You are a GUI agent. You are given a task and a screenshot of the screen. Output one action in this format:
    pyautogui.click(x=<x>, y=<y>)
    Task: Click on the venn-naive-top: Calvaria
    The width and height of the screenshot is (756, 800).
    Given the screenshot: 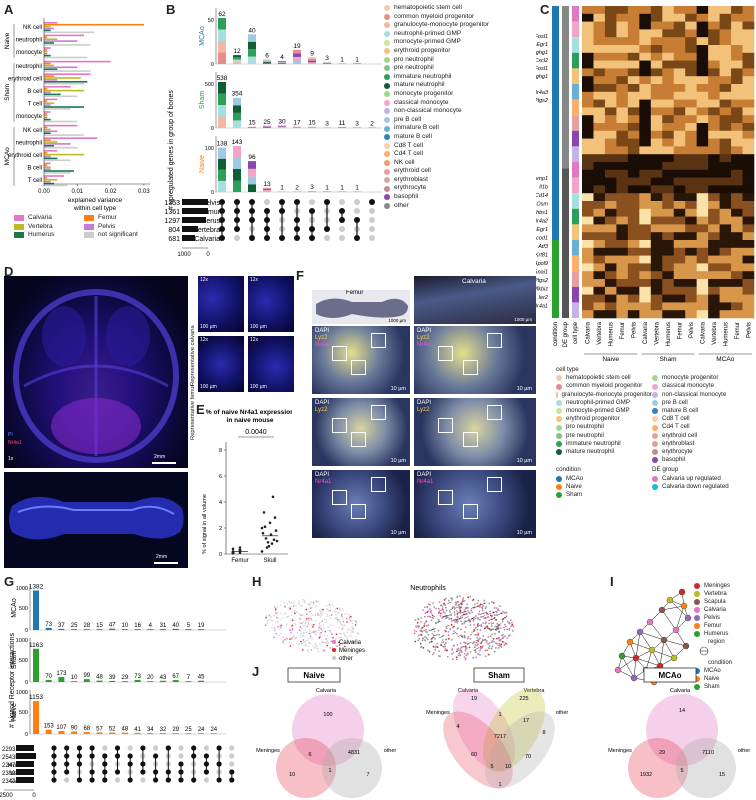 What is the action you would take?
    pyautogui.click(x=326, y=691)
    